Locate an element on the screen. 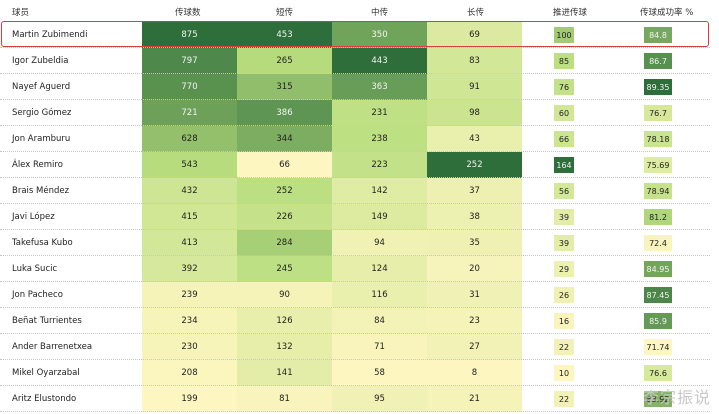 The height and width of the screenshot is (414, 719). badge-succ: 76.7 is located at coordinates (658, 113).